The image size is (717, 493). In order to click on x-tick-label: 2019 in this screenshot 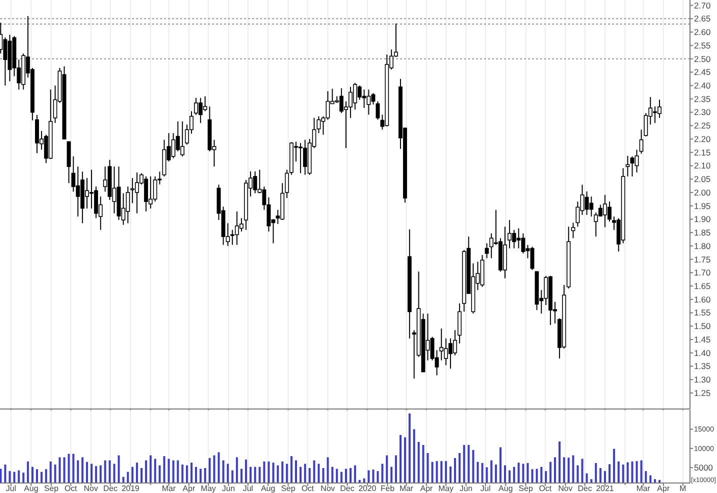, I will do `click(131, 488)`.